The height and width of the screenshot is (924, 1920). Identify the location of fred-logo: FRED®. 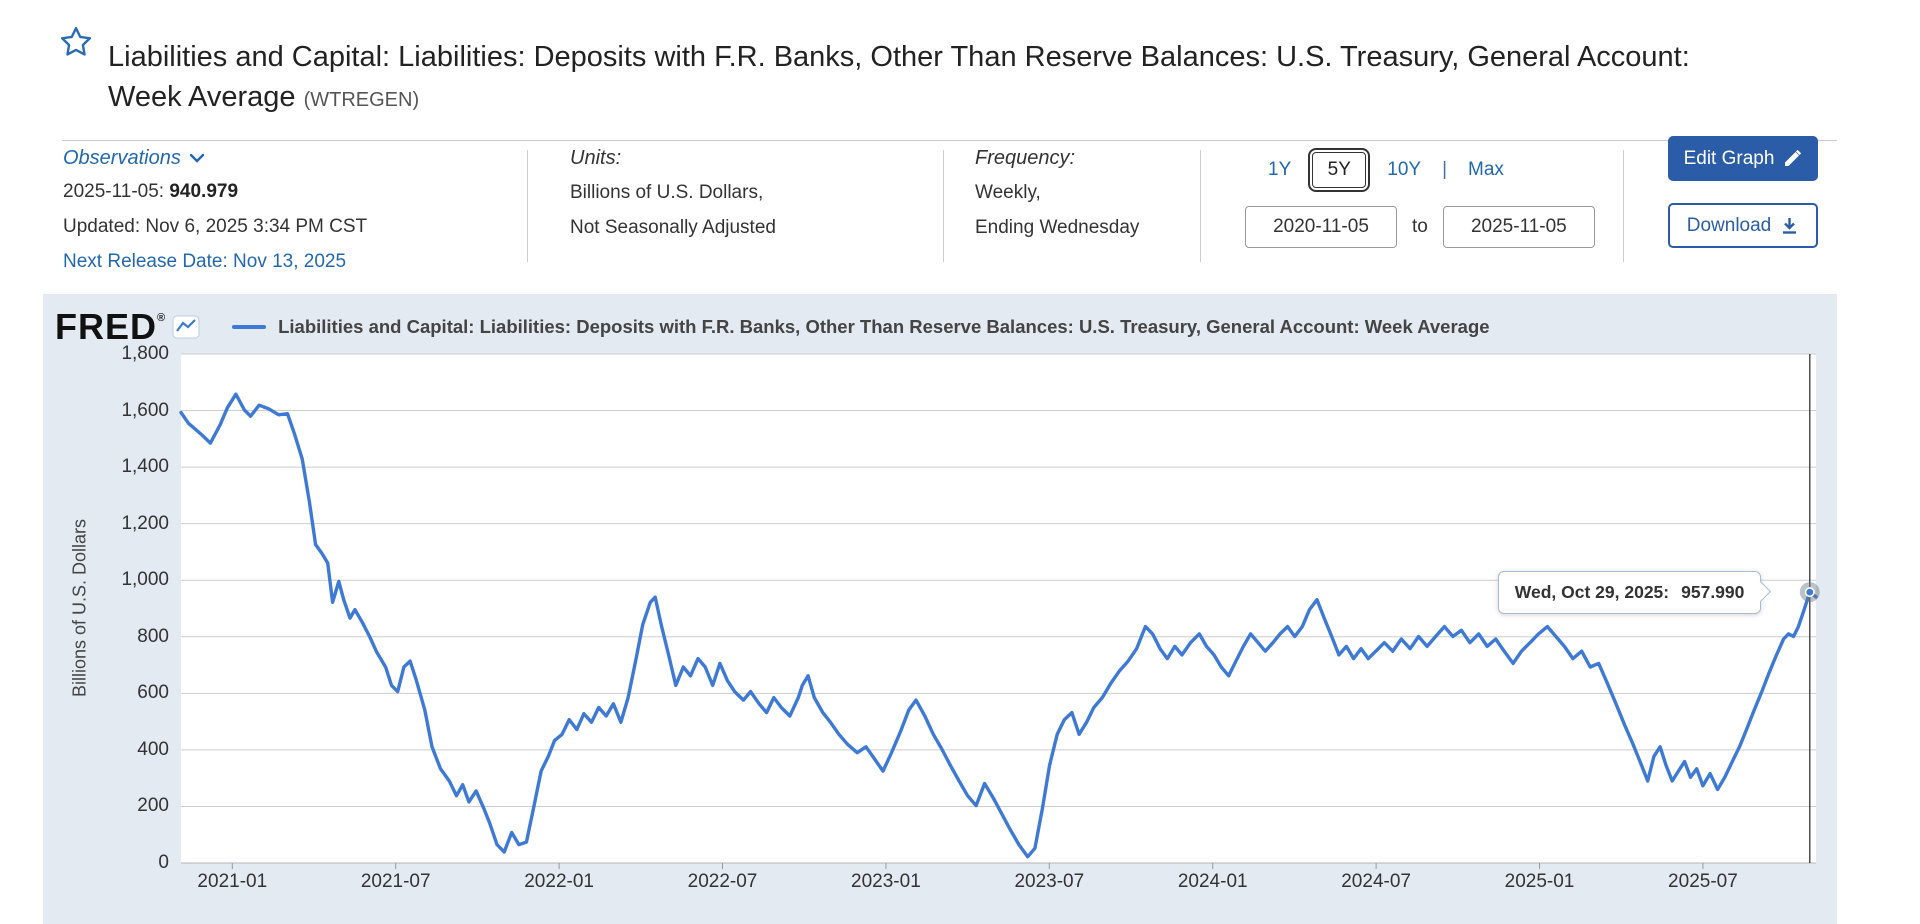
(110, 327).